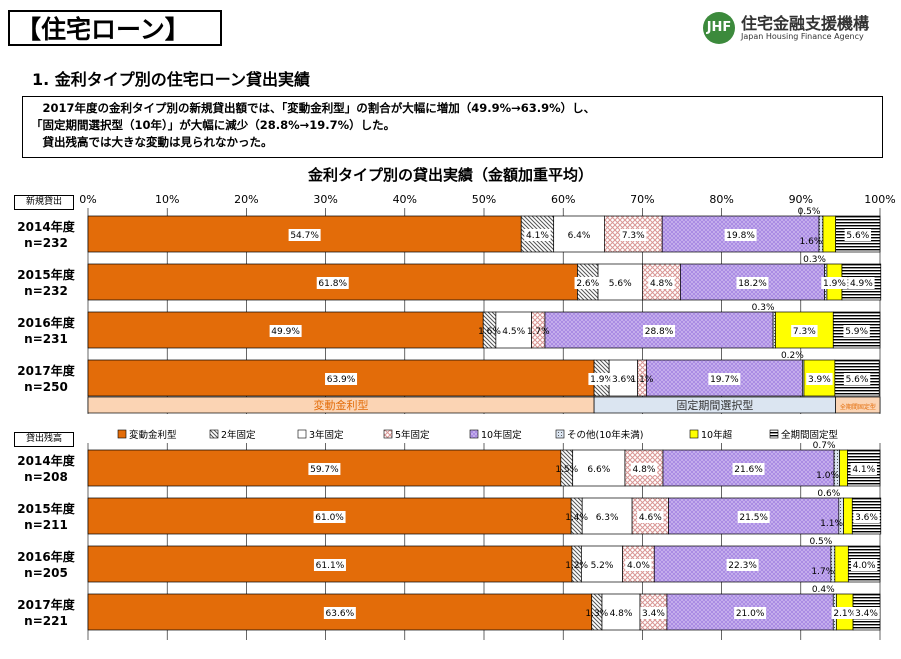 The image size is (901, 659). What do you see at coordinates (340, 614) in the screenshot?
I see `data-label: 63.6%` at bounding box center [340, 614].